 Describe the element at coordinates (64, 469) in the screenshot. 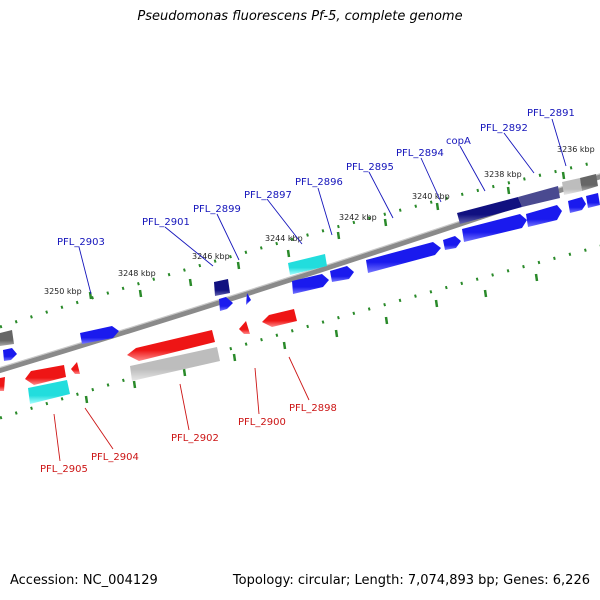

I see `gene-label: PFL_2905` at that location.